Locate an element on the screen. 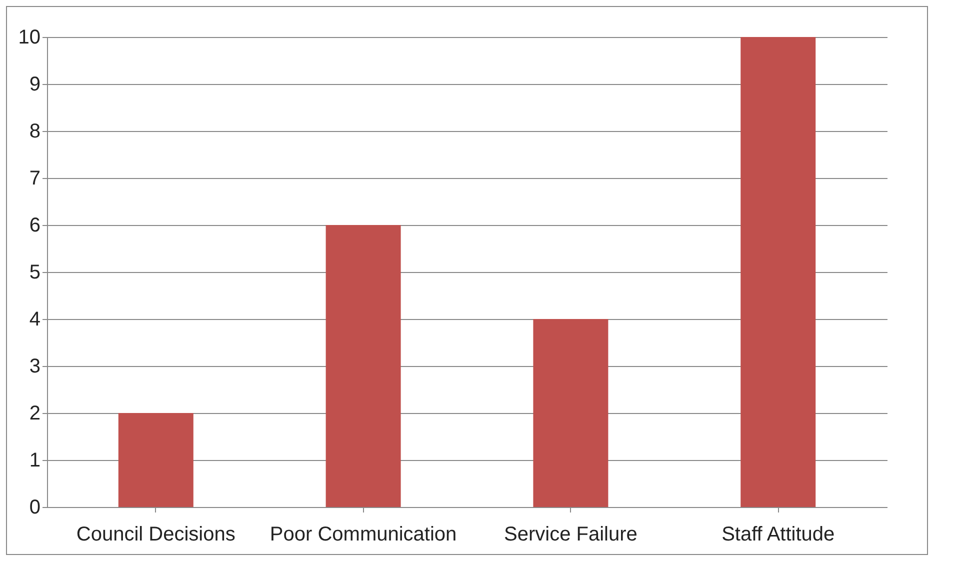 The height and width of the screenshot is (581, 965). y-tick-label: 10 is located at coordinates (29, 37).